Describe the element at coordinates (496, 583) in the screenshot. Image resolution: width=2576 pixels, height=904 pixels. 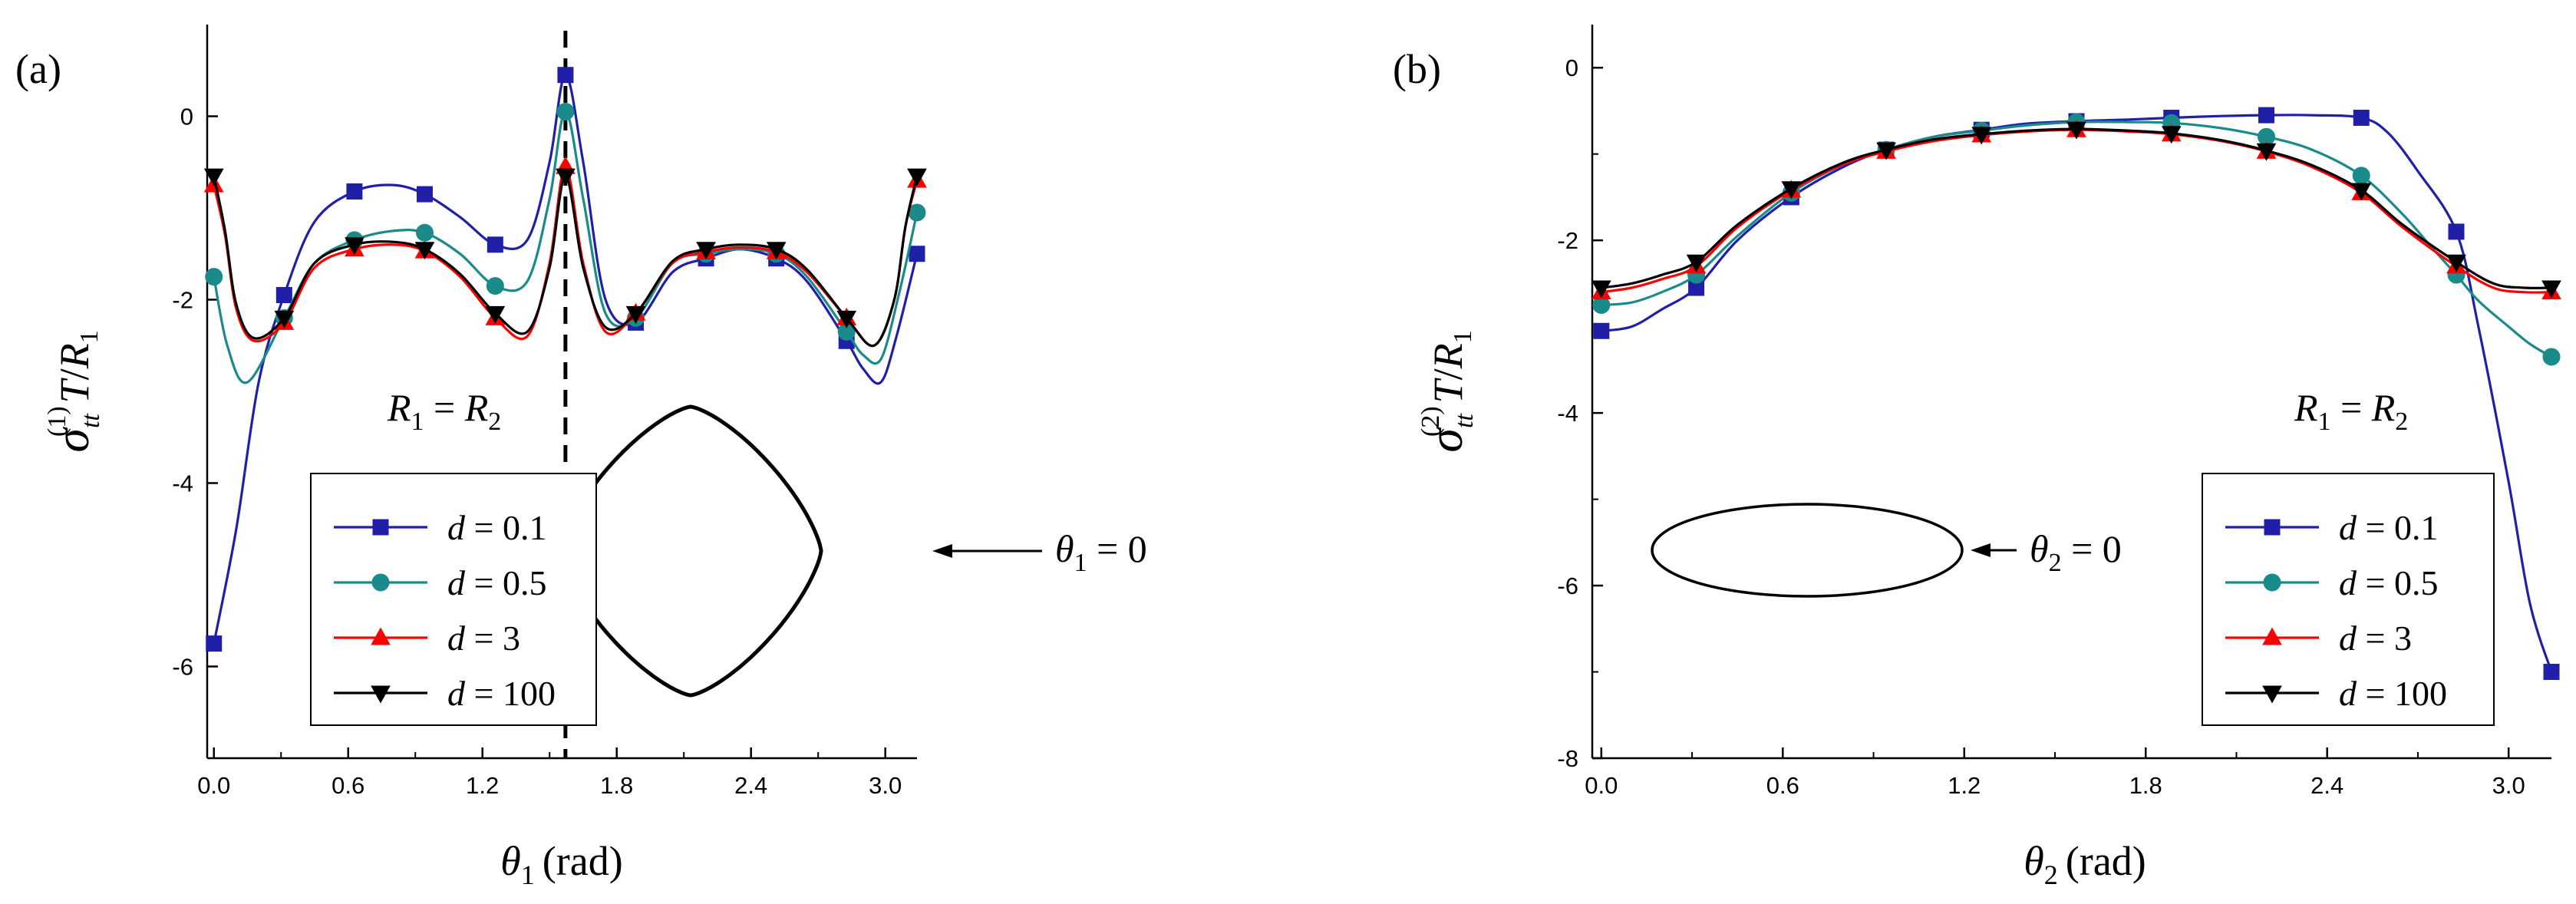
I see `legend-label: d = 0.5` at that location.